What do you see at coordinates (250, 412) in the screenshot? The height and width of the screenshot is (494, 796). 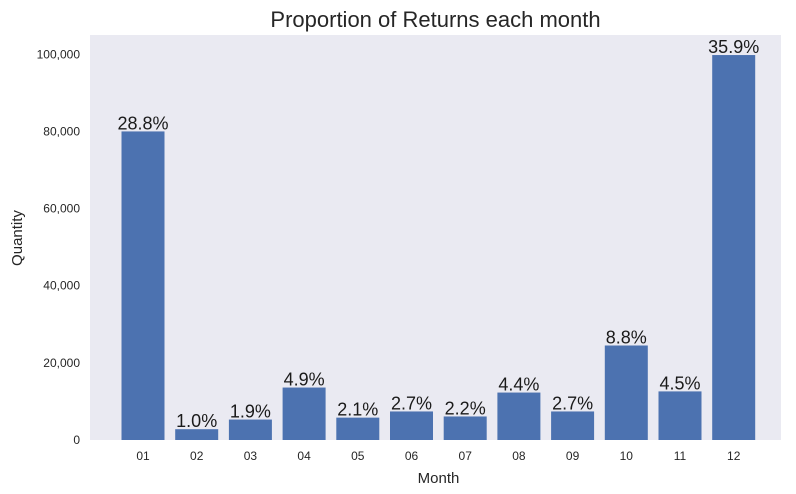 I see `data-label-03: 1.9%` at bounding box center [250, 412].